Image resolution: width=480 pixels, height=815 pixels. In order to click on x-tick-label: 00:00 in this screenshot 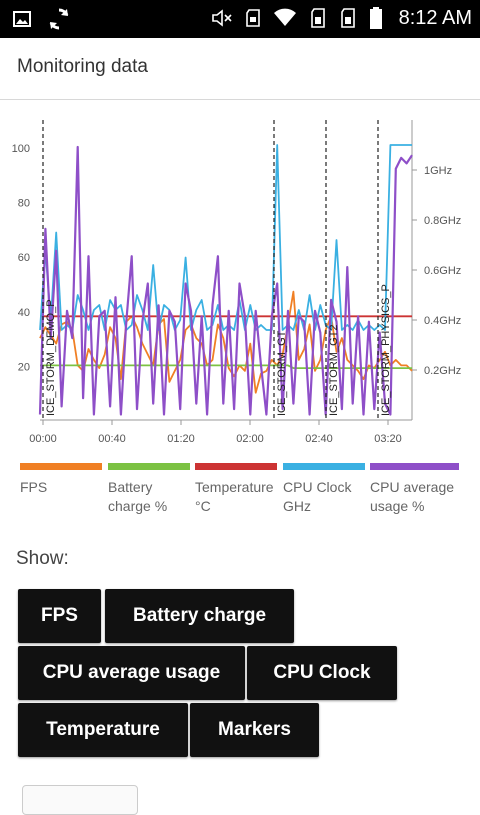, I will do `click(43, 439)`.